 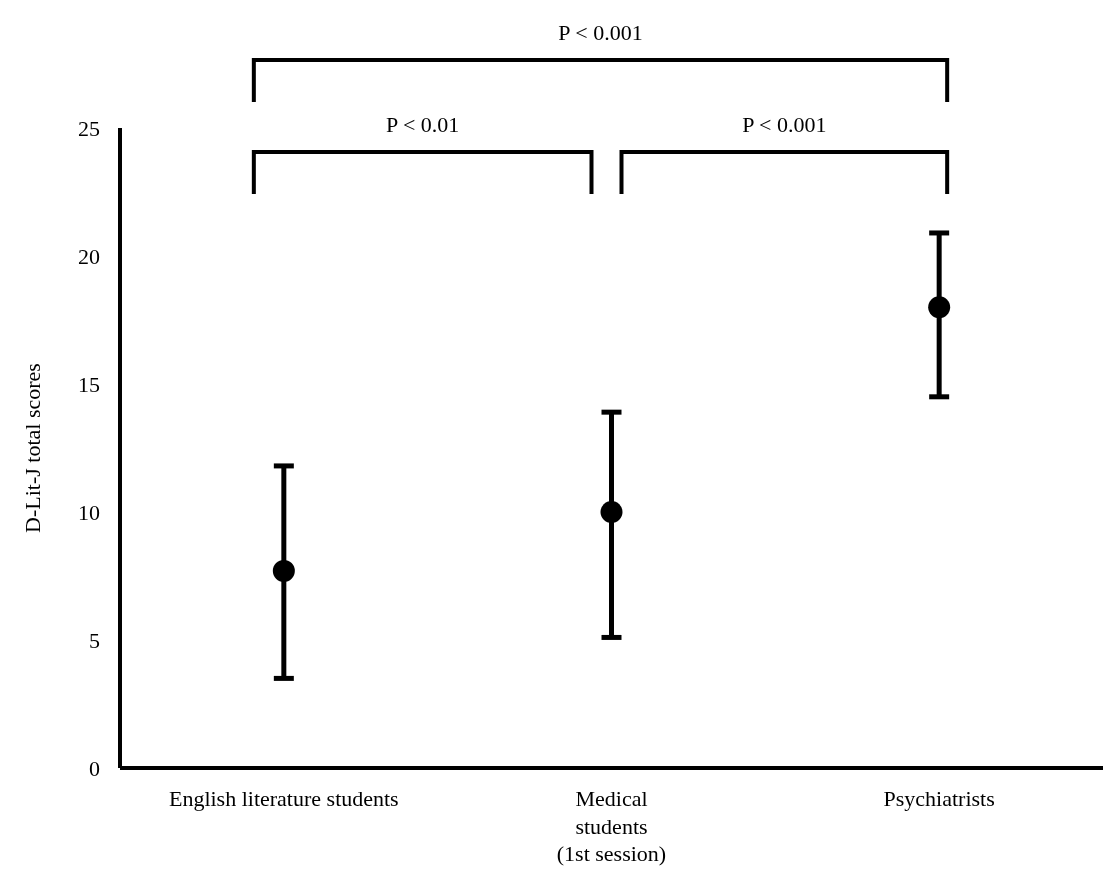 What do you see at coordinates (611, 826) in the screenshot?
I see `x-tick-label: Medical students (1st session)` at bounding box center [611, 826].